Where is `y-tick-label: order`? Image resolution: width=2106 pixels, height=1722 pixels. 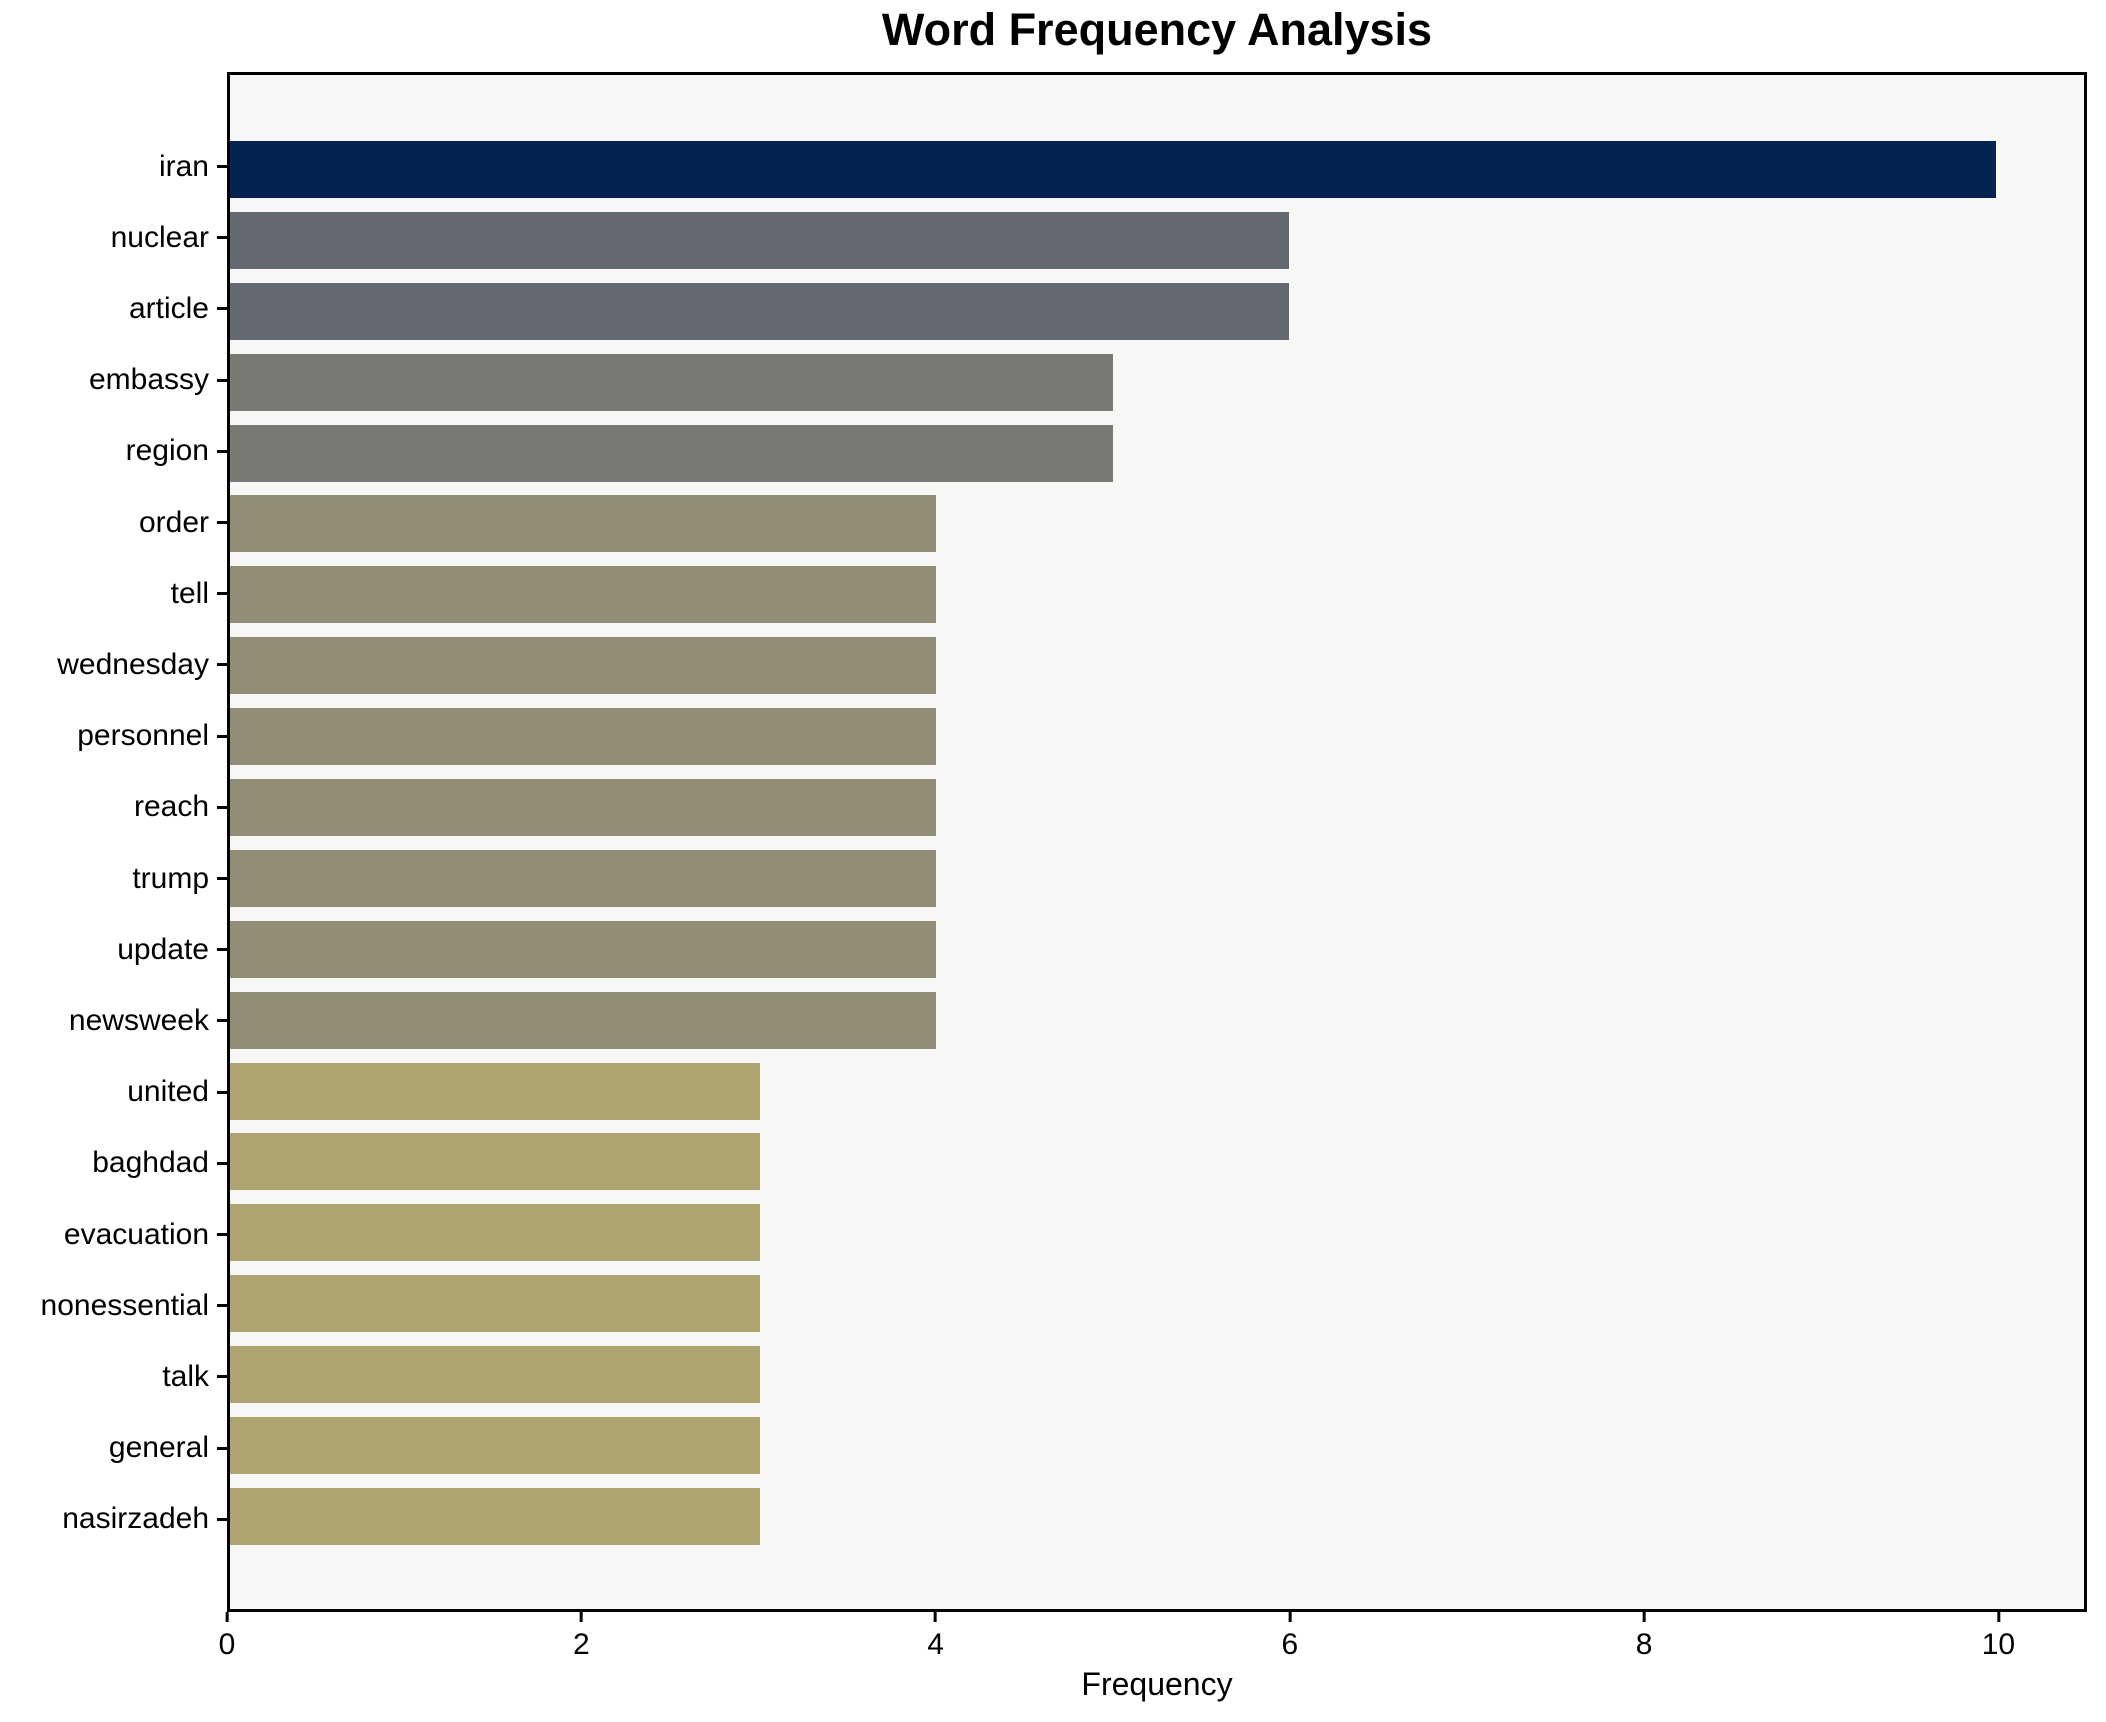 y-tick-label: order is located at coordinates (173, 522).